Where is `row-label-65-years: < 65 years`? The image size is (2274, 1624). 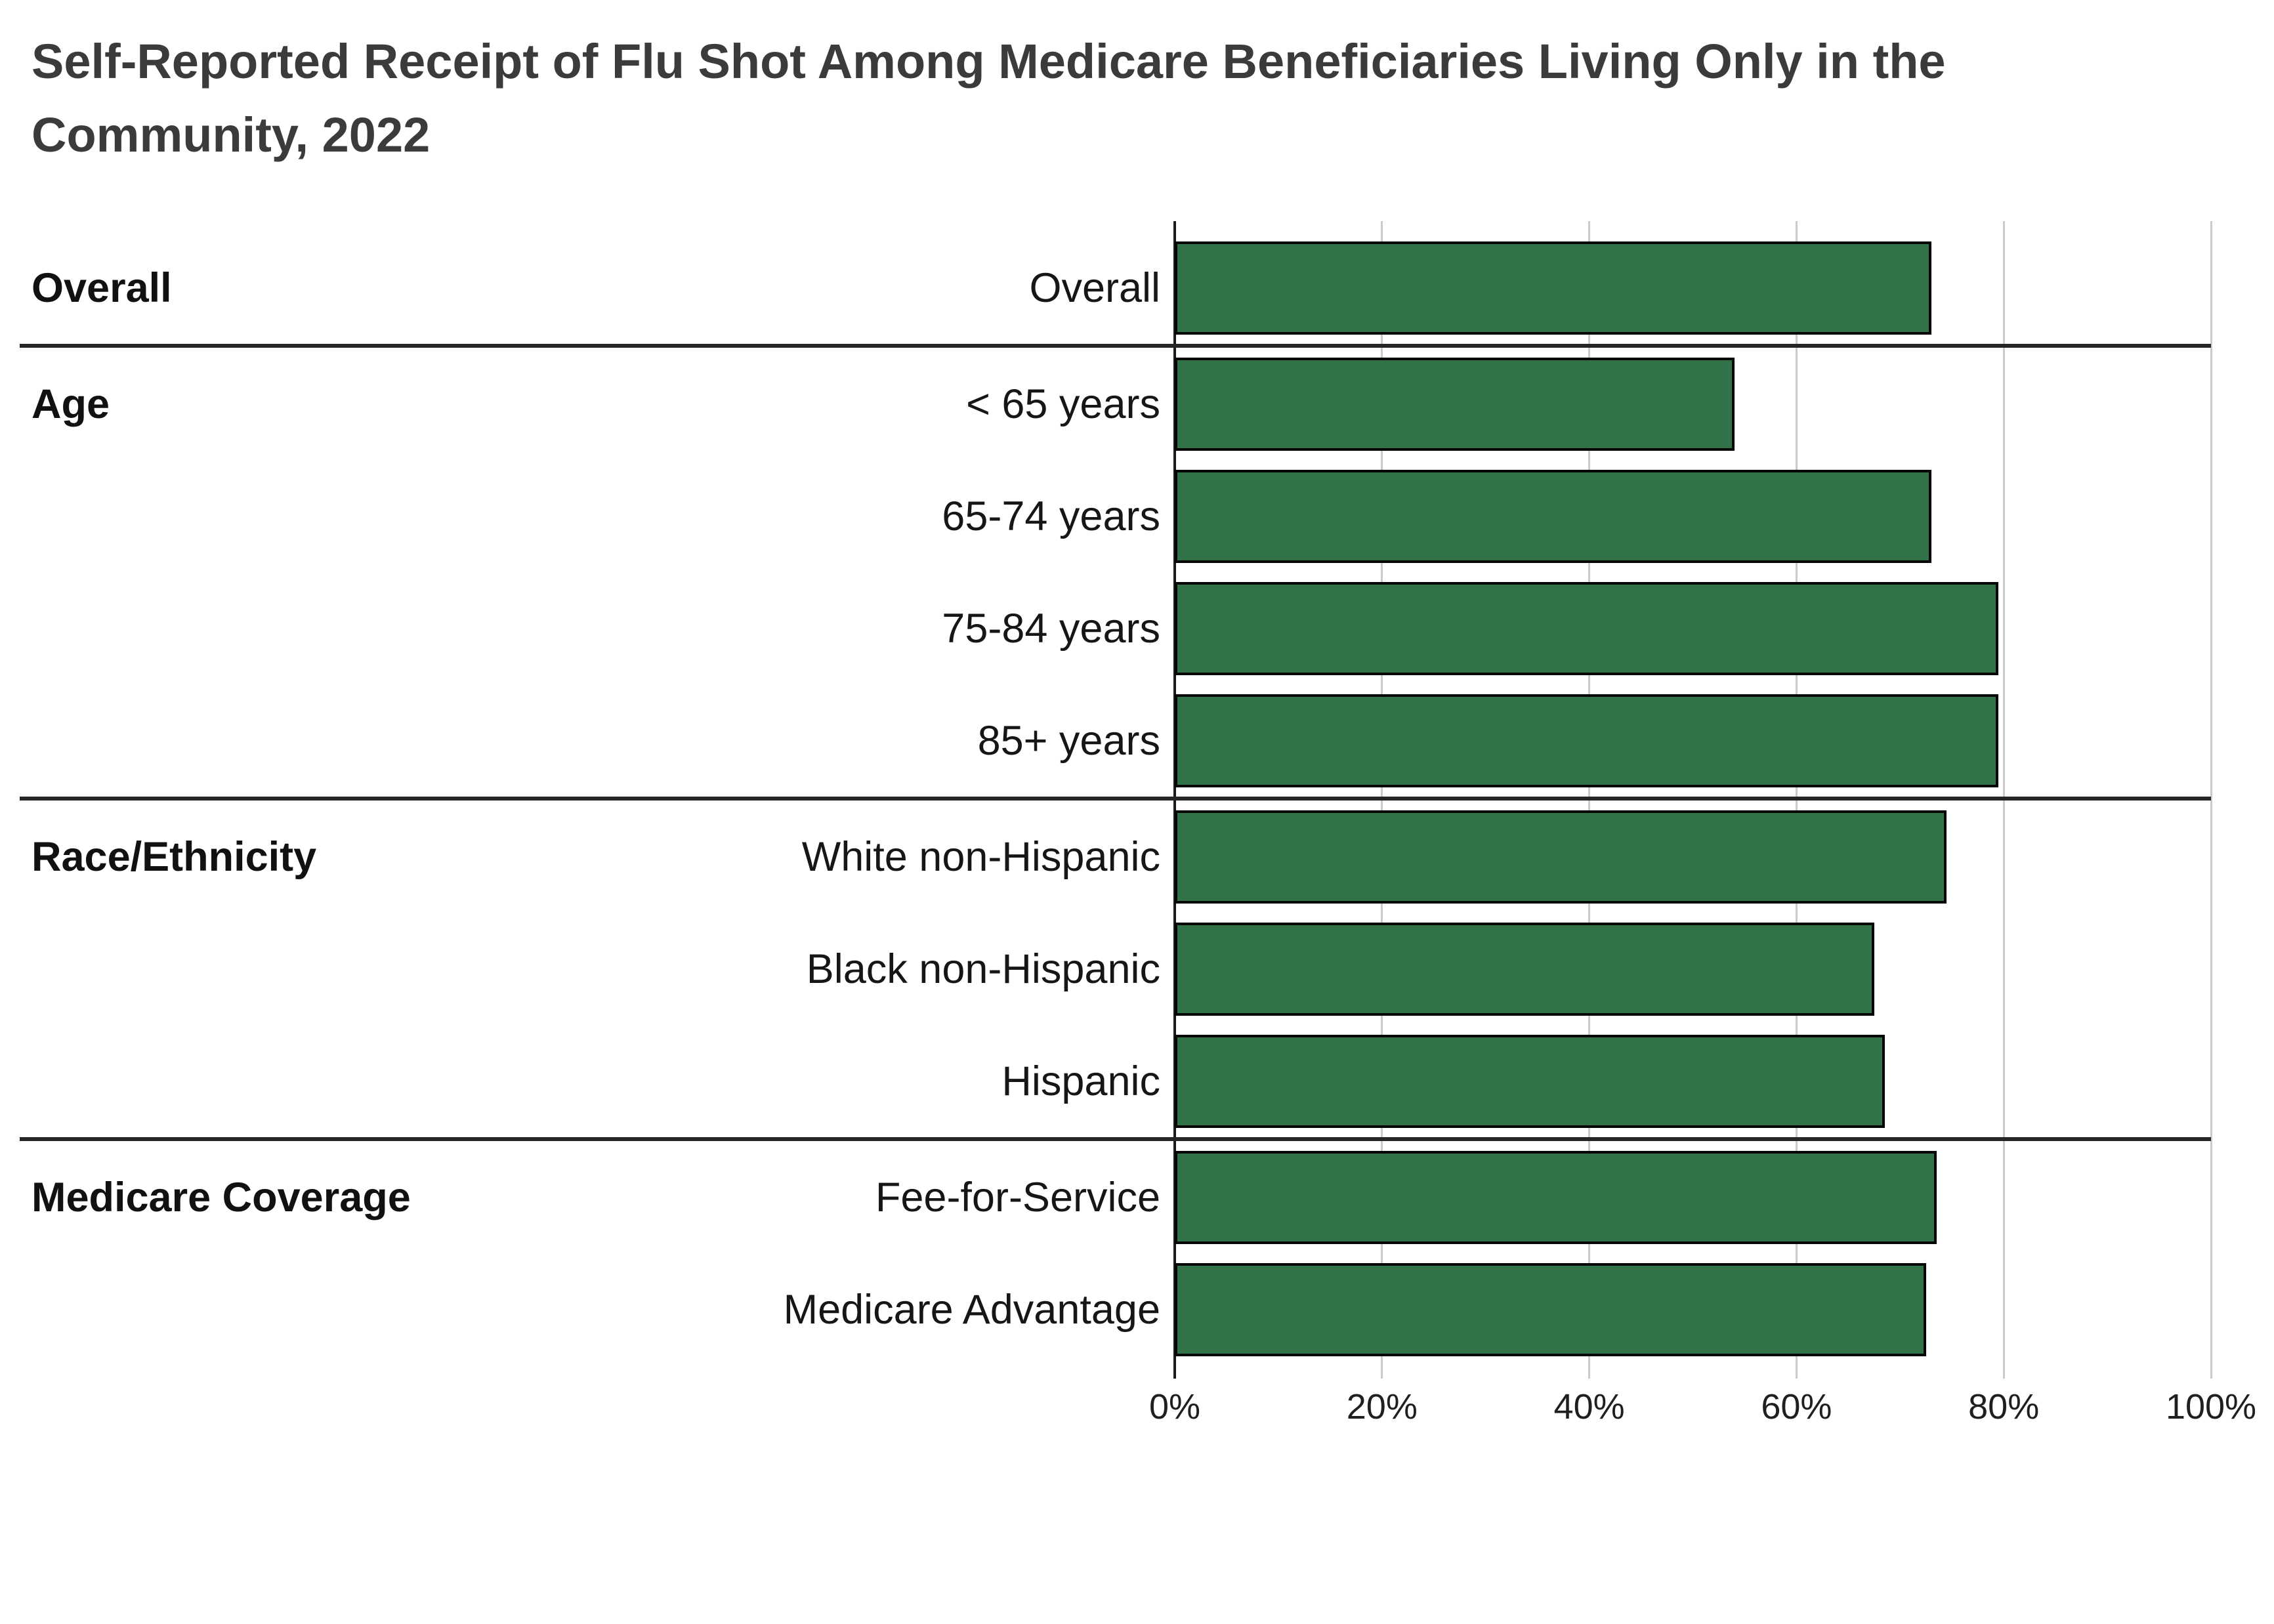
row-label-65-years: < 65 years is located at coordinates (1063, 404).